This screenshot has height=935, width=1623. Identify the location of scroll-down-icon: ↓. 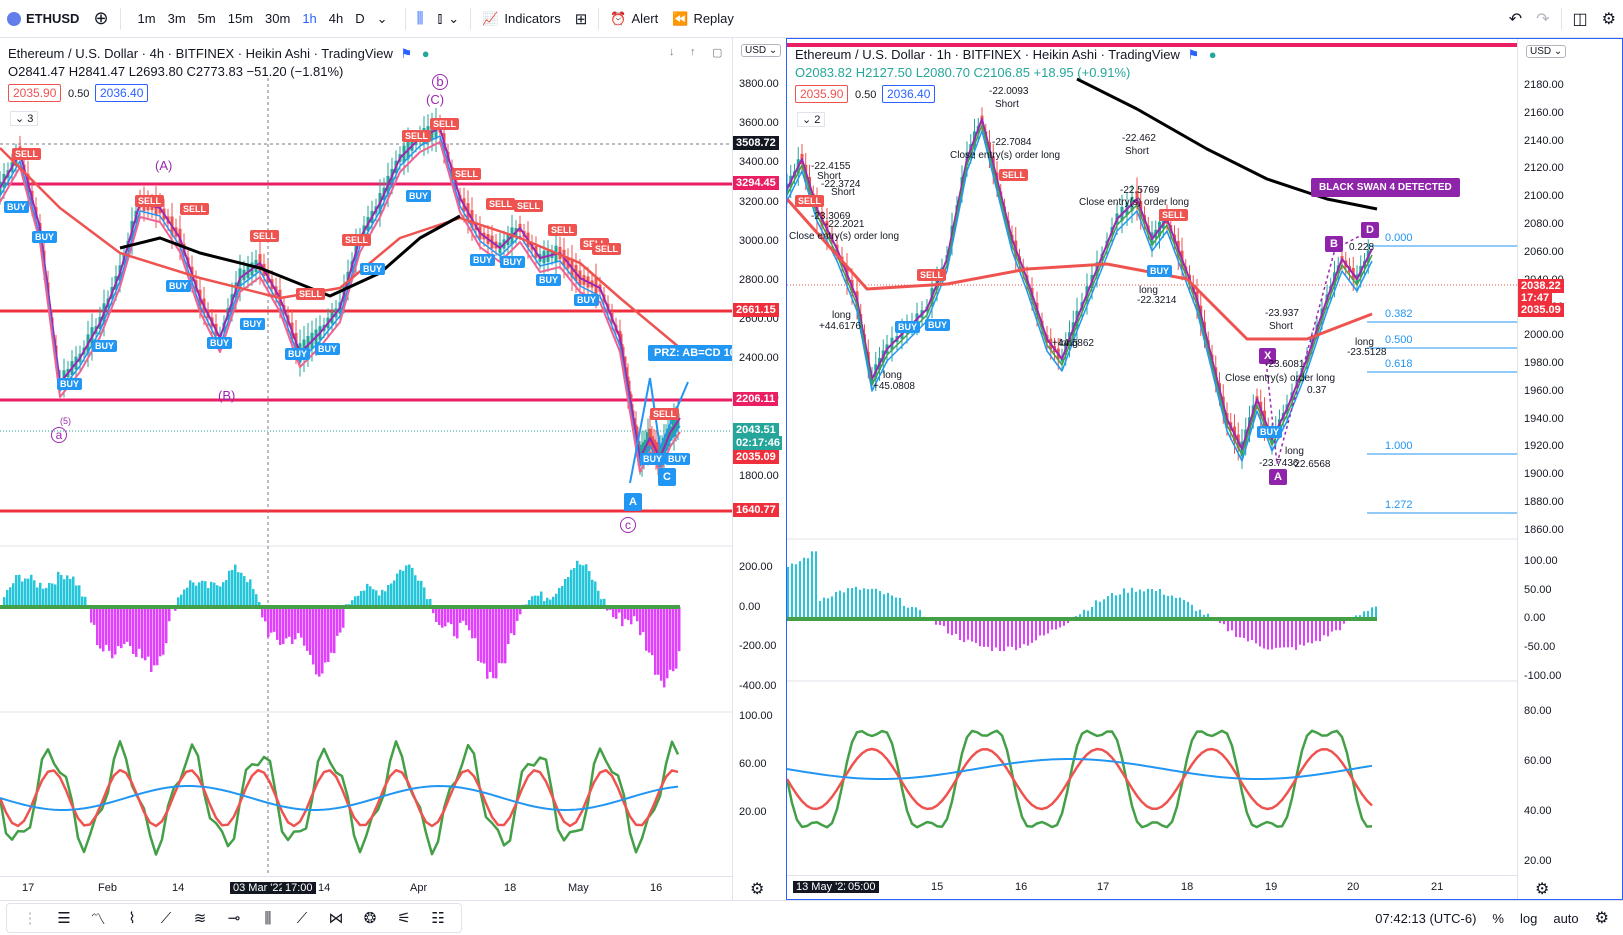
(672, 52).